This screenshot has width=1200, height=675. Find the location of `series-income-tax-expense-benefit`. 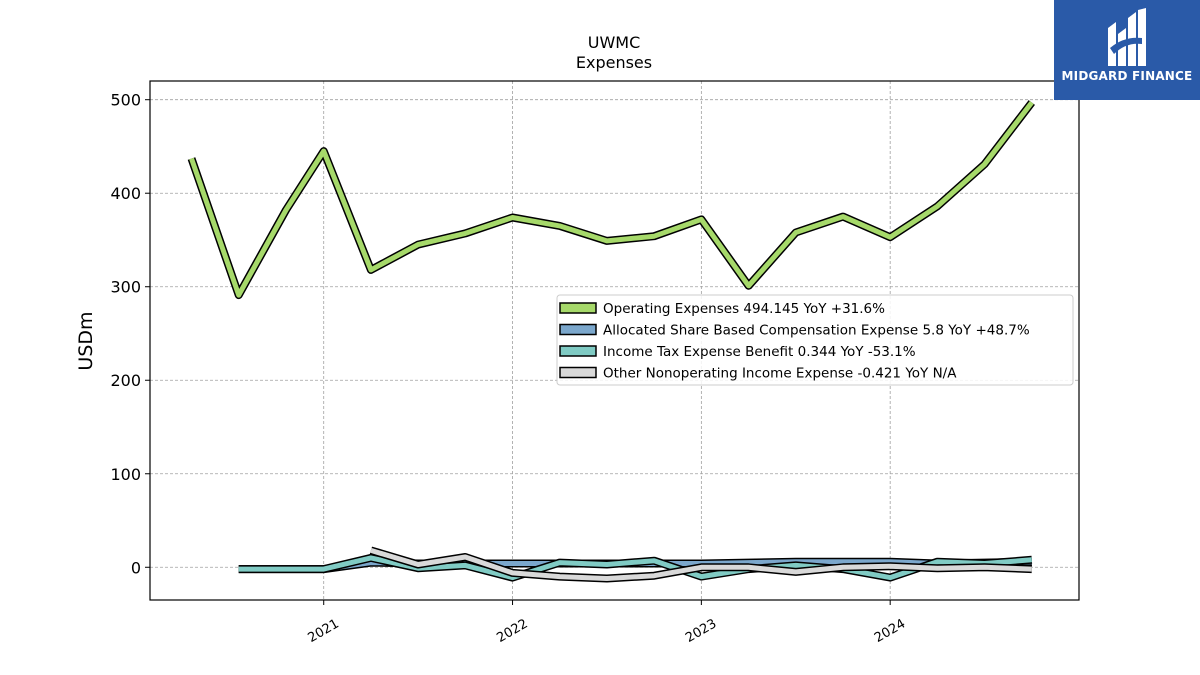

series-income-tax-expense-benefit is located at coordinates (635, 567).